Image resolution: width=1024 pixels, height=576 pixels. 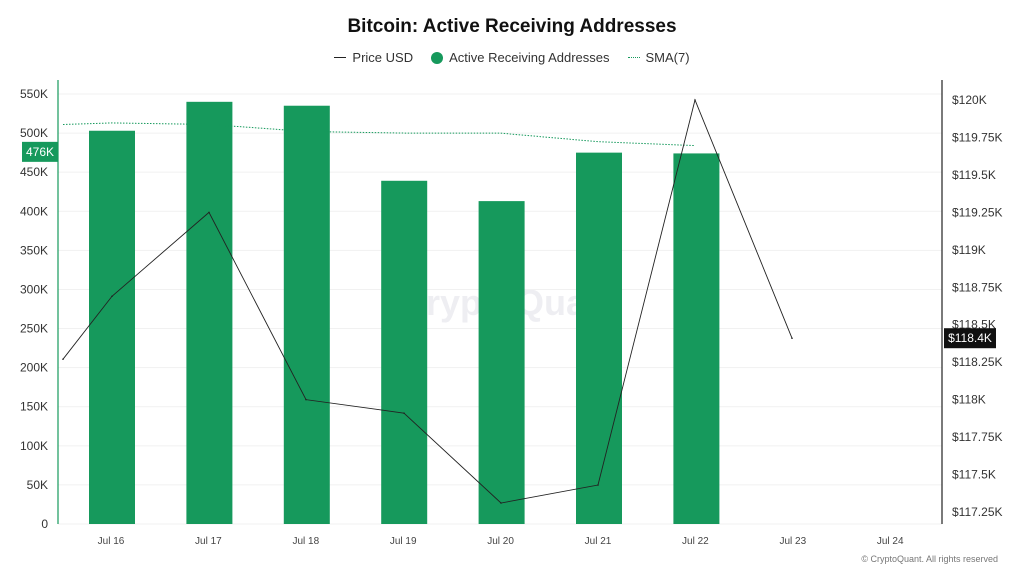 I want to click on x-tick-label-0: Jul 16, so click(x=111, y=541).